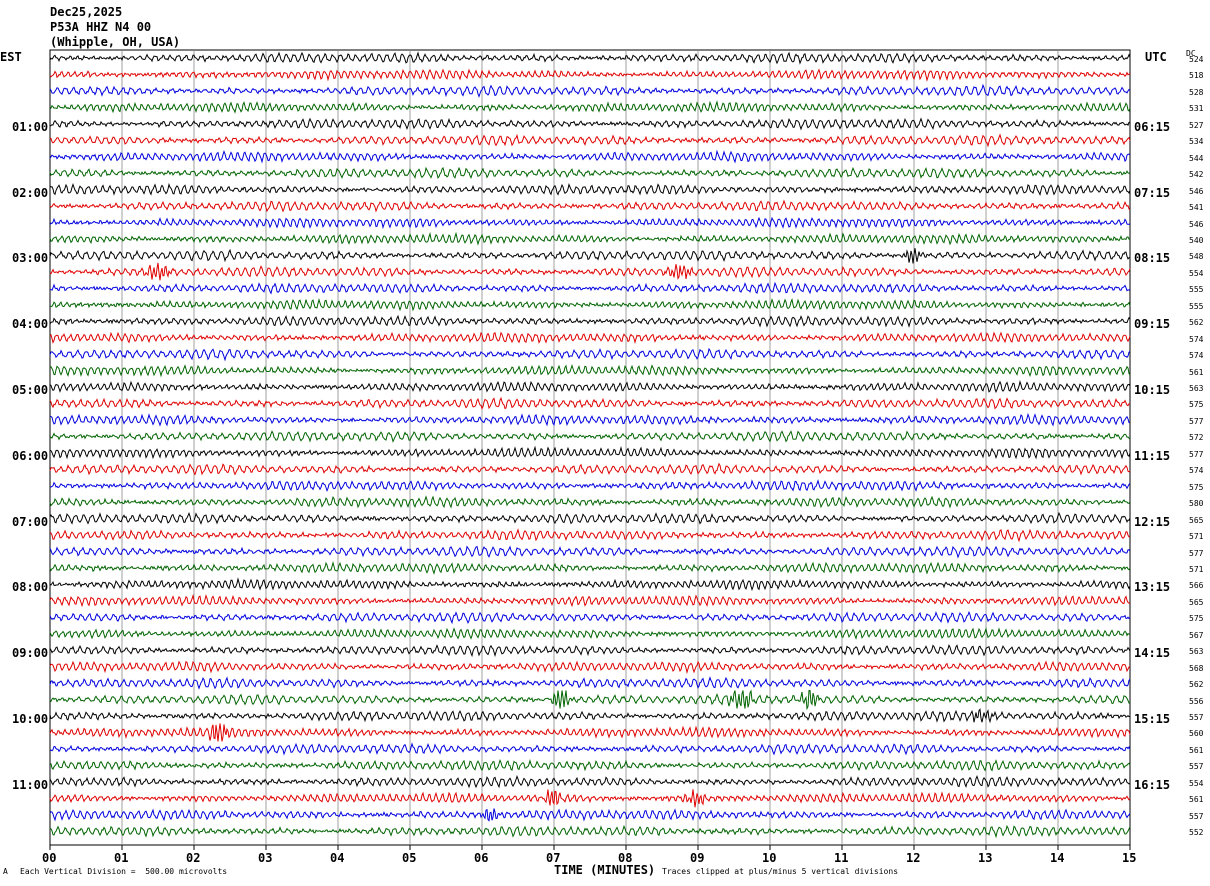  I want to click on right-hour-label: 13:15, so click(1152, 587).